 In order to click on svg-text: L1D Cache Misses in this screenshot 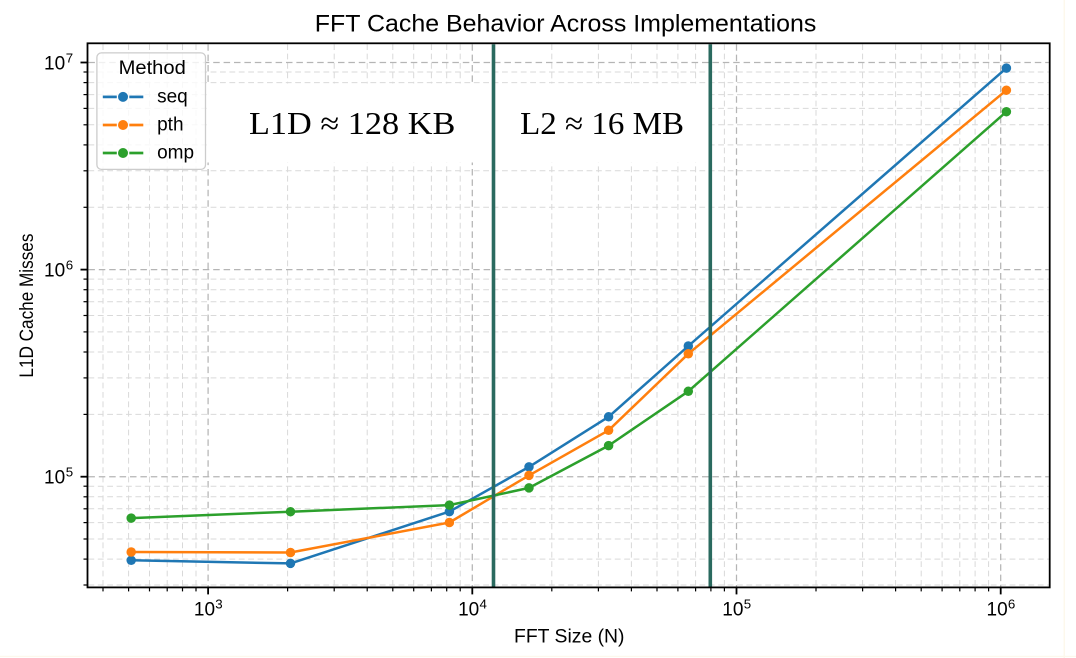, I will do `click(27, 306)`.